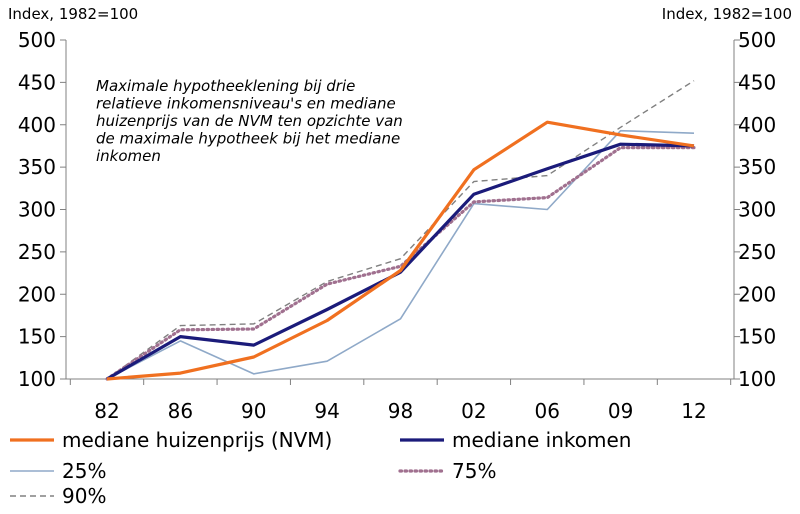 Image resolution: width=800 pixels, height=514 pixels. Describe the element at coordinates (757, 210) in the screenshot. I see `y-tick-label-right: 300` at that location.